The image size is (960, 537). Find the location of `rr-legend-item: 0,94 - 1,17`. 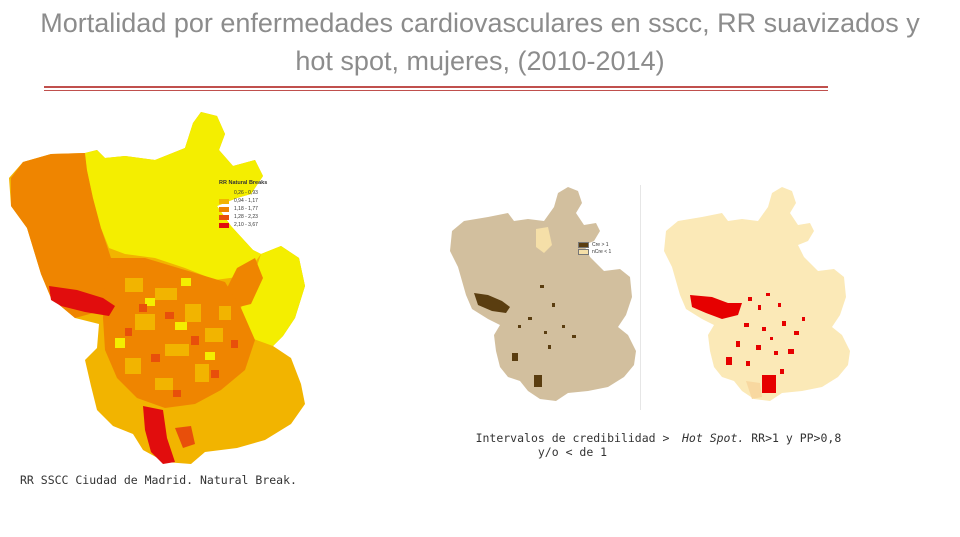

rr-legend-item: 0,94 - 1,17 is located at coordinates (243, 201).